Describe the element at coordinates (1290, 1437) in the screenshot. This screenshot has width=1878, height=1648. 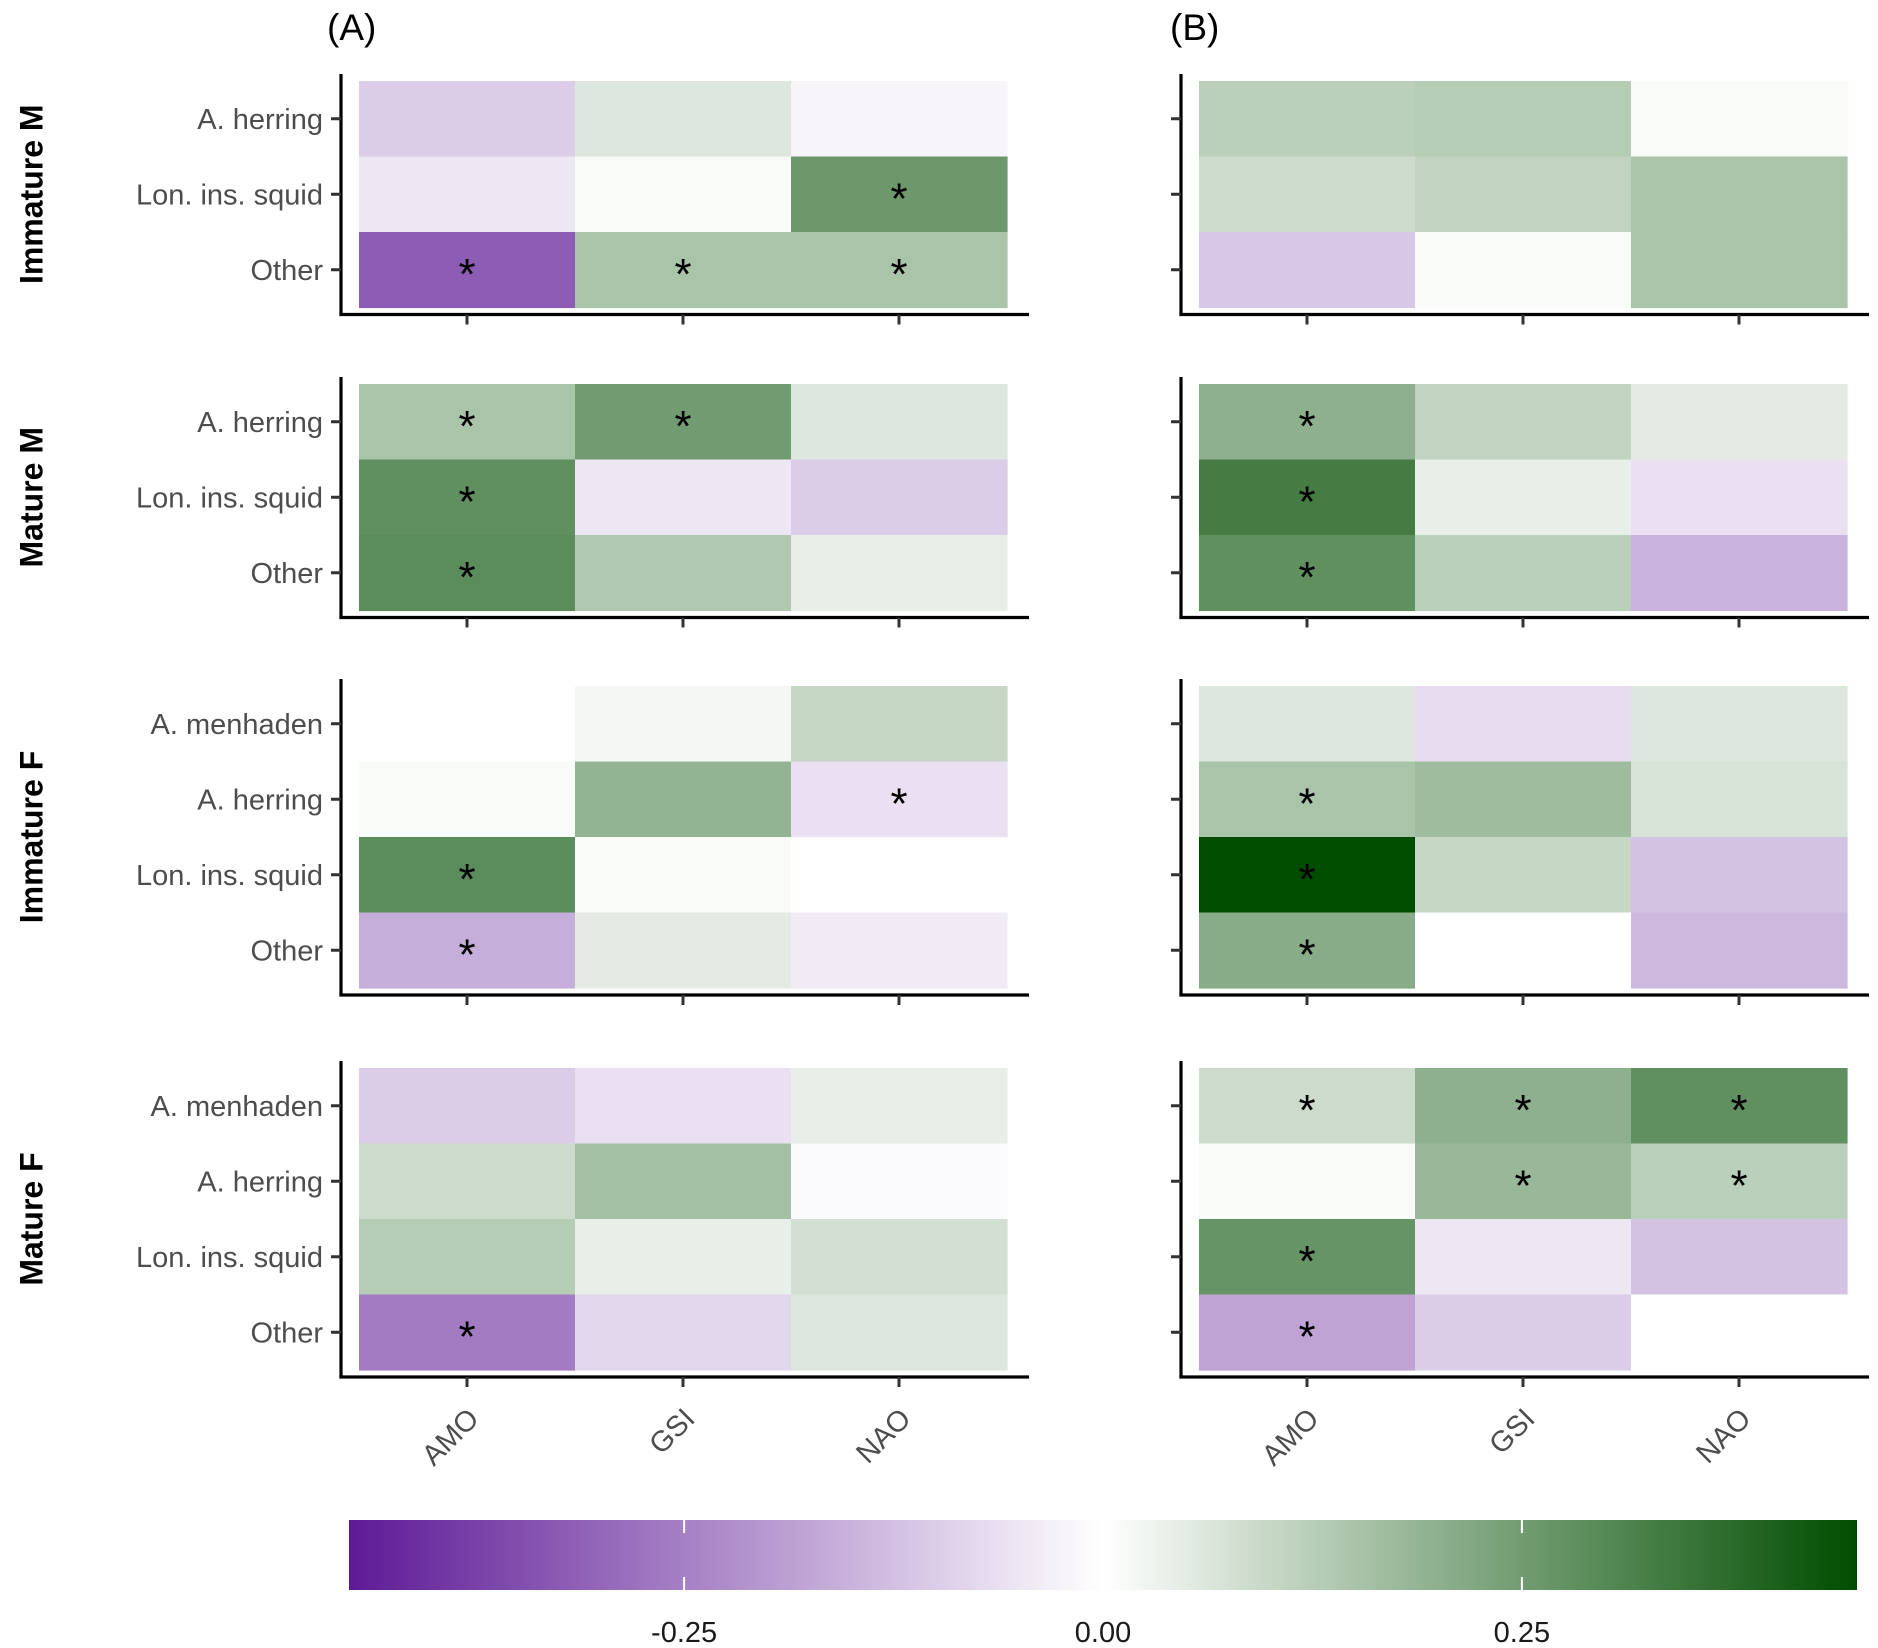
I see `x-tick-label: AMO` at that location.